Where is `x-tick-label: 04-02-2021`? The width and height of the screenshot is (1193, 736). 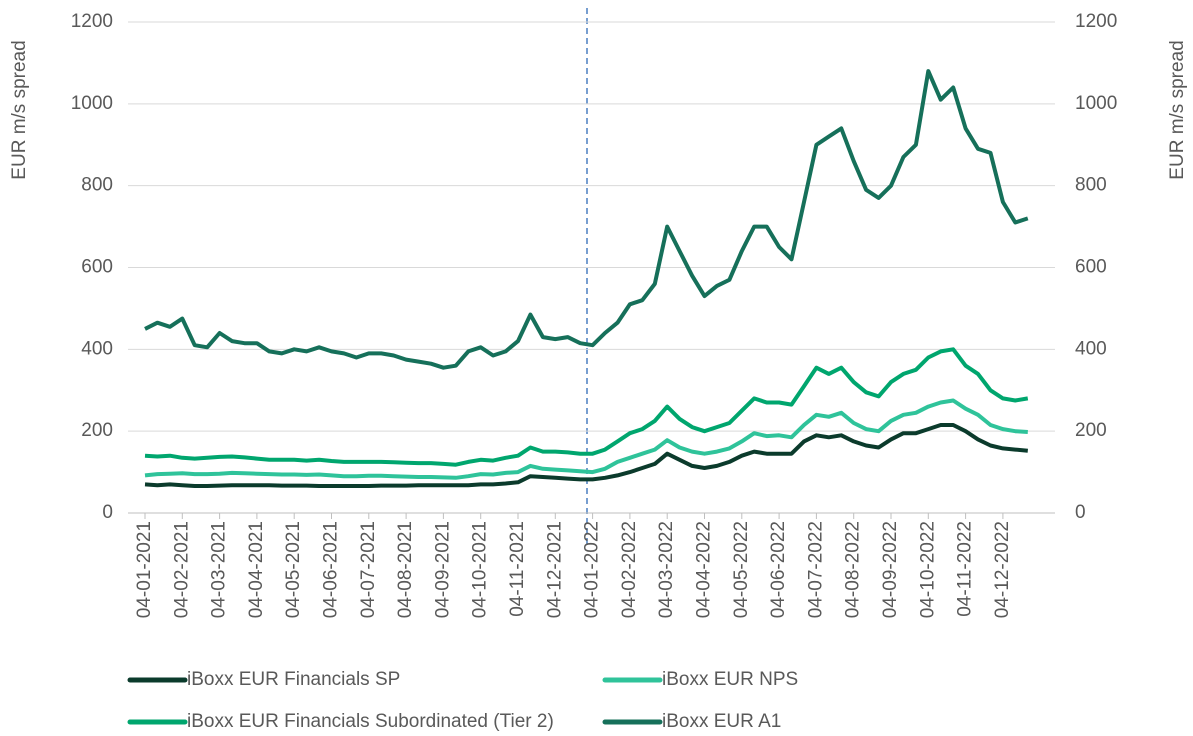 x-tick-label: 04-02-2021 is located at coordinates (181, 569).